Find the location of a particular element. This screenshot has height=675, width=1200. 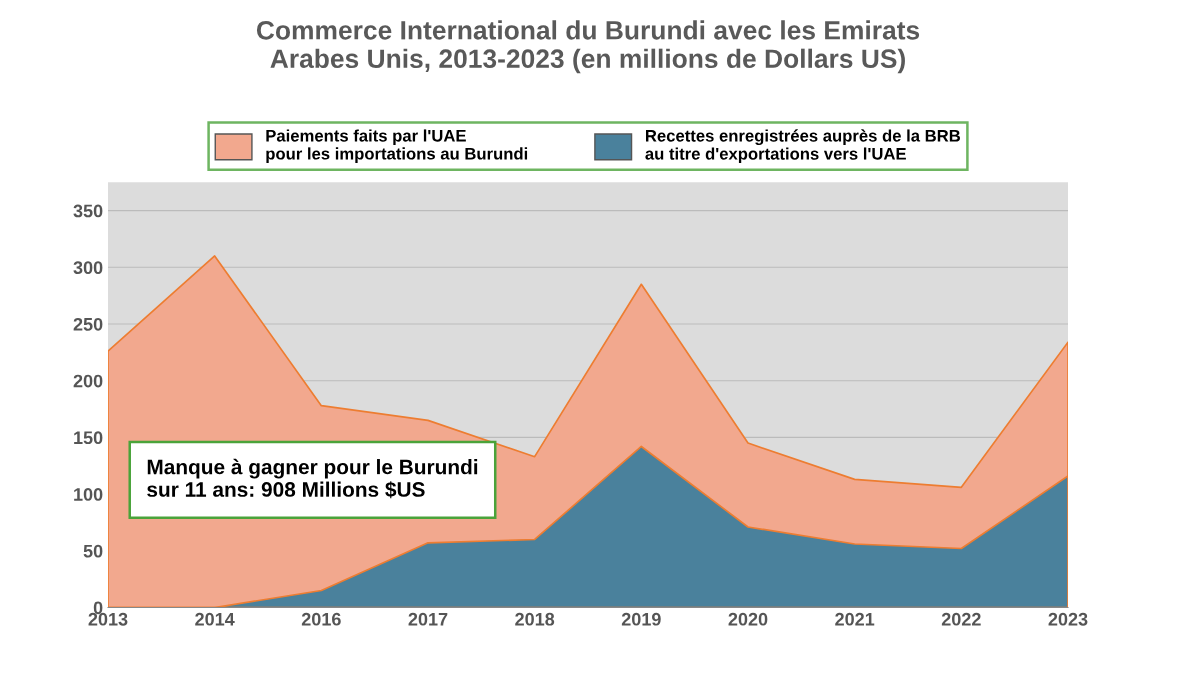

x-tick-label: 2016 is located at coordinates (321, 619).